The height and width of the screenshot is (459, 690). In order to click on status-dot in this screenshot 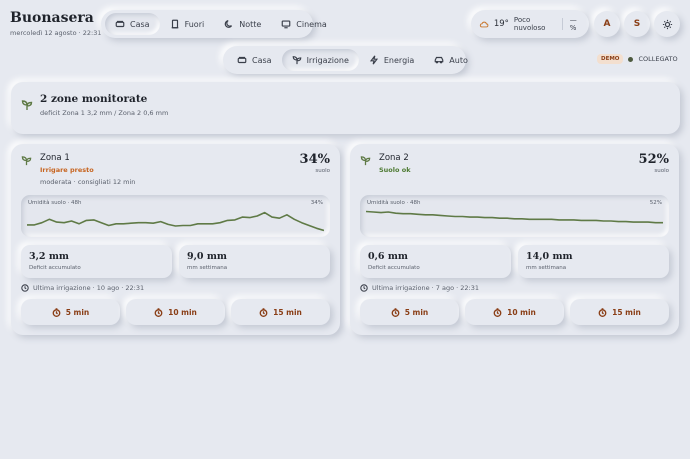, I will do `click(631, 59)`.